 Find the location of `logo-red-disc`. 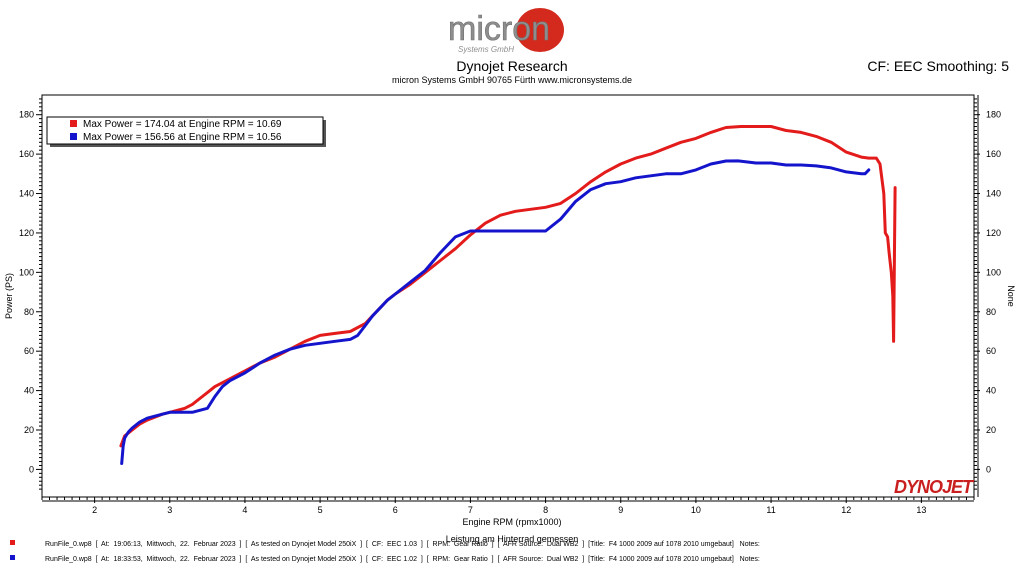

logo-red-disc is located at coordinates (540, 30).